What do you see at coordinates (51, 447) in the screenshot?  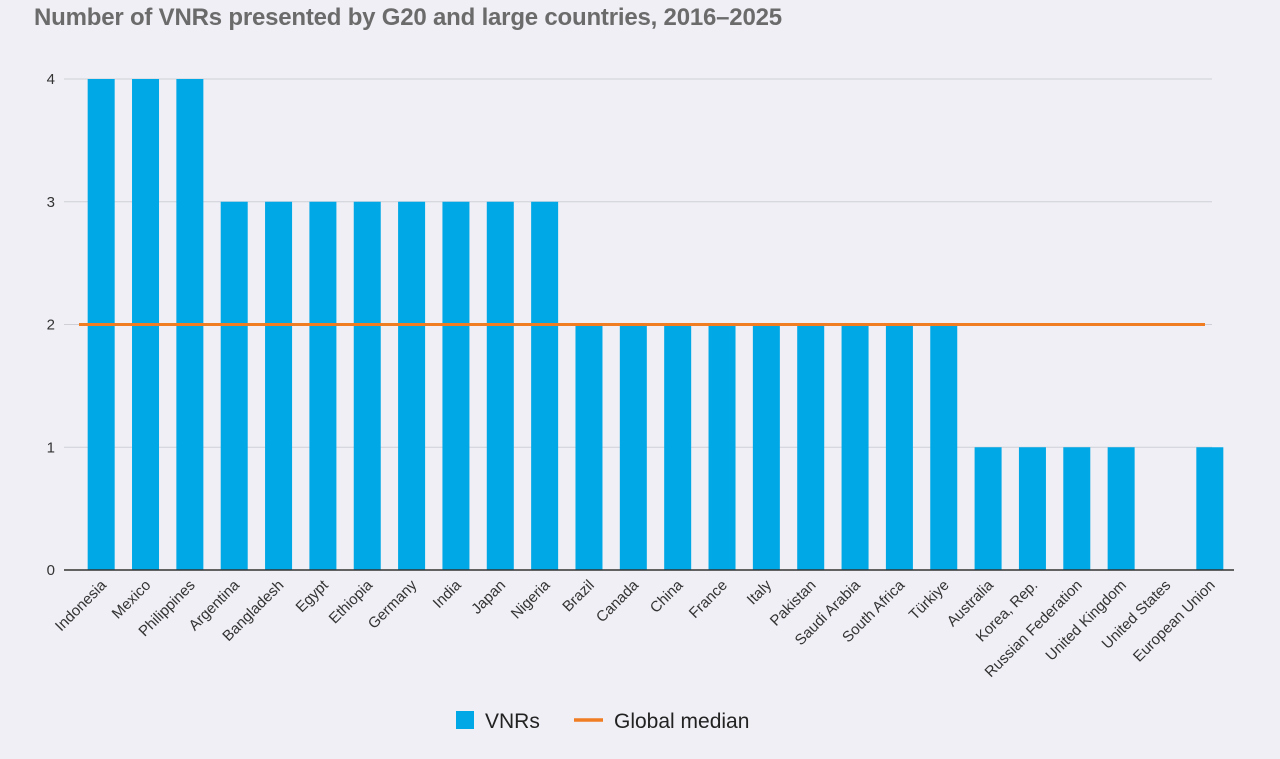 I see `y-tick-label: 1` at bounding box center [51, 447].